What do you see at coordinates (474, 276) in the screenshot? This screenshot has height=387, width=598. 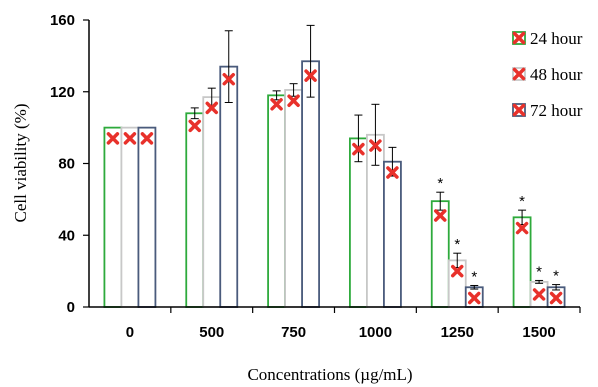 I see `significance-star-3-1250: *` at bounding box center [474, 276].